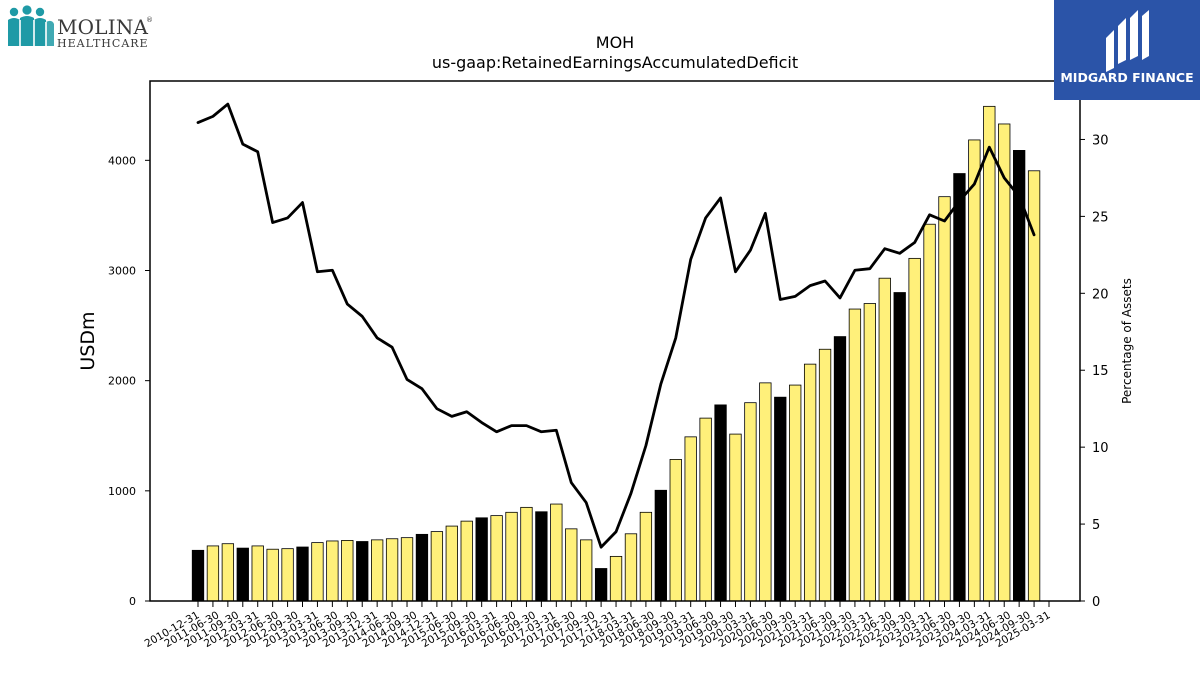 Image resolution: width=1200 pixels, height=675 pixels. What do you see at coordinates (1100, 294) in the screenshot?
I see `y2-tick-label: 20` at bounding box center [1100, 294].